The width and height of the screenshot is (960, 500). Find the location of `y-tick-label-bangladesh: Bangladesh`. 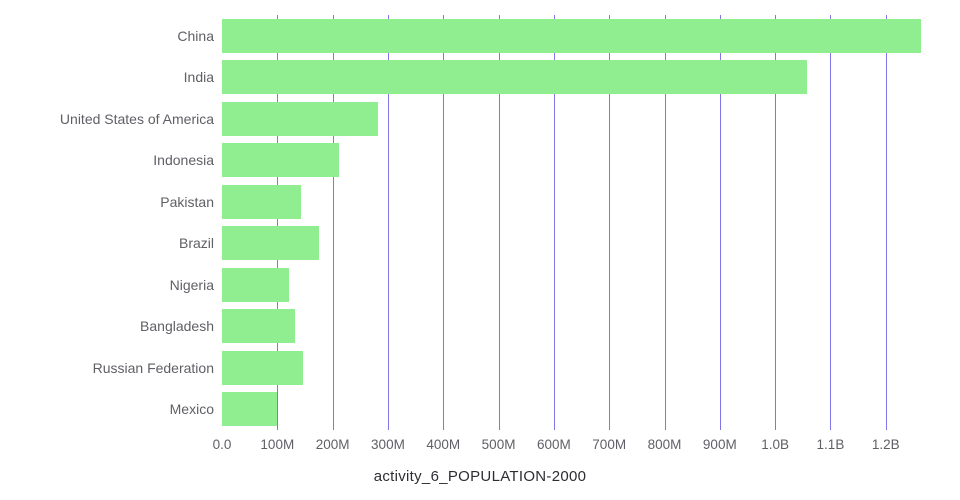

y-tick-label-bangladesh: Bangladesh is located at coordinates (177, 326).